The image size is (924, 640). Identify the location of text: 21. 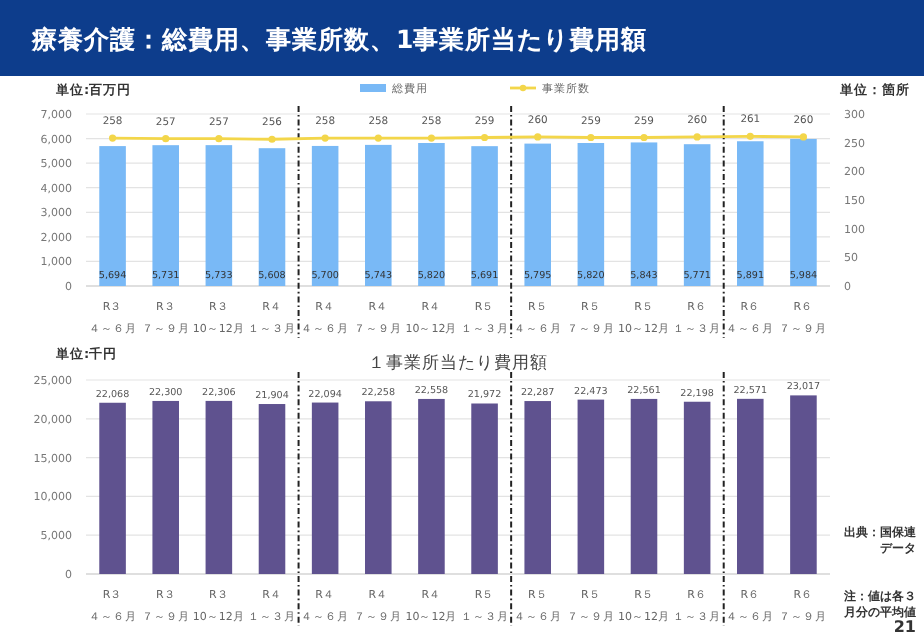
(903, 627).